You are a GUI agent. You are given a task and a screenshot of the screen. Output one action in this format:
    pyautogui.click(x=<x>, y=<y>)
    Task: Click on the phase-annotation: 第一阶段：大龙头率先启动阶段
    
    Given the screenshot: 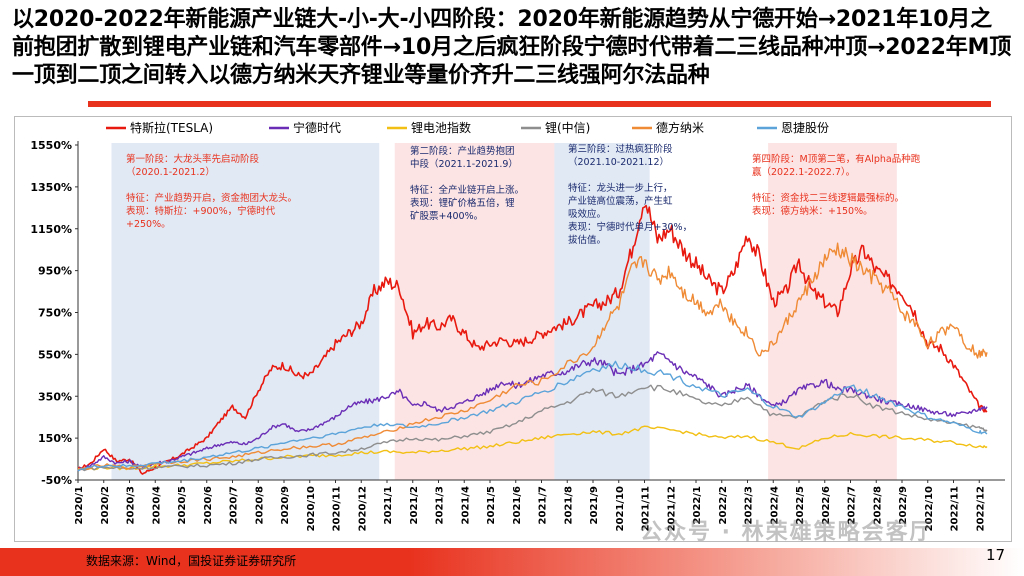 What is the action you would take?
    pyautogui.click(x=193, y=159)
    